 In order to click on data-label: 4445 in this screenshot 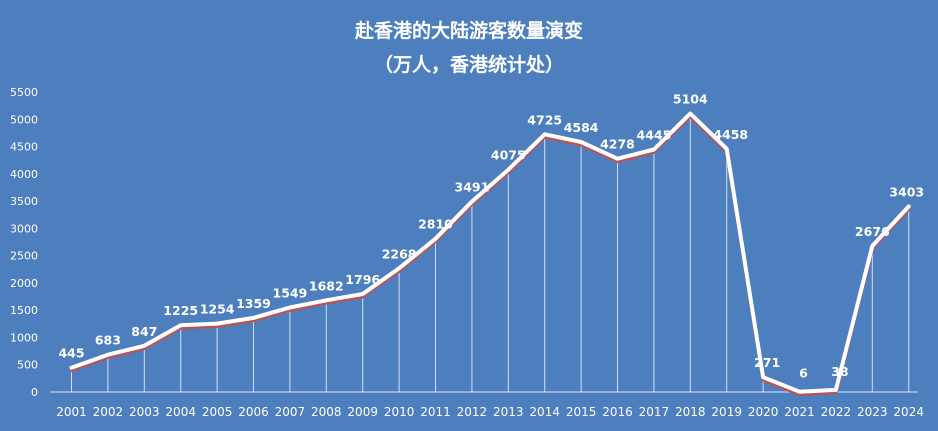, I will do `click(654, 135)`.